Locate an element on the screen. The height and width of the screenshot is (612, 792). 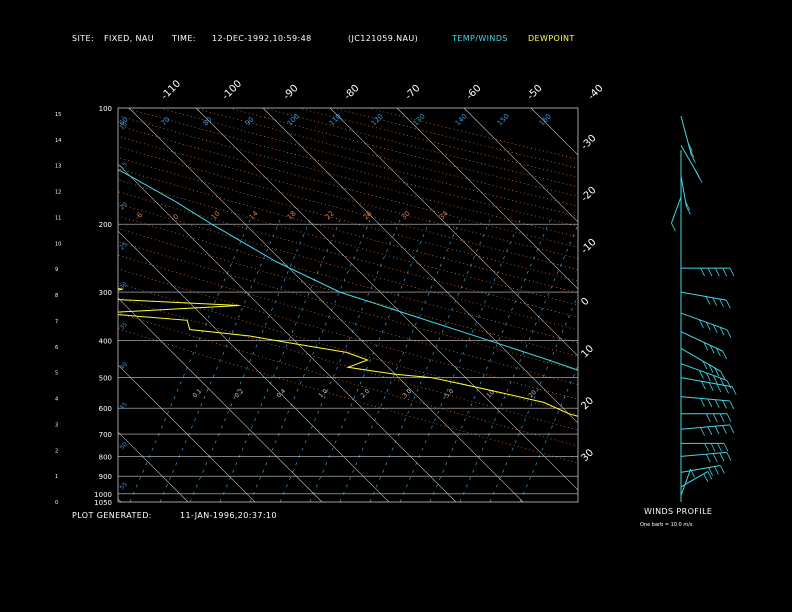
mixing-ratio-label: 45 is located at coordinates (123, 406).